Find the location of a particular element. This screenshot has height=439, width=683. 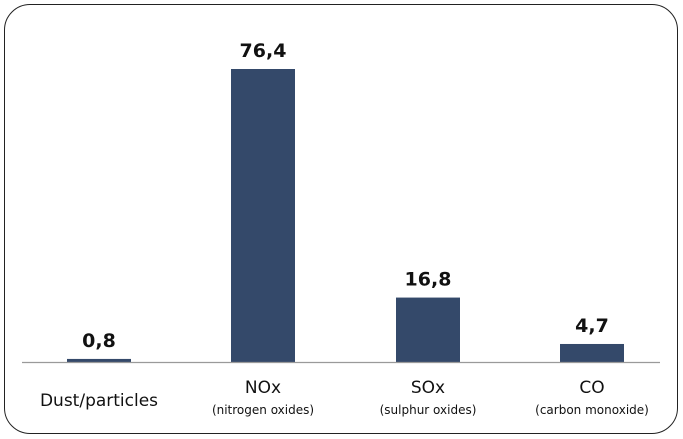

bar-sox is located at coordinates (428, 329).